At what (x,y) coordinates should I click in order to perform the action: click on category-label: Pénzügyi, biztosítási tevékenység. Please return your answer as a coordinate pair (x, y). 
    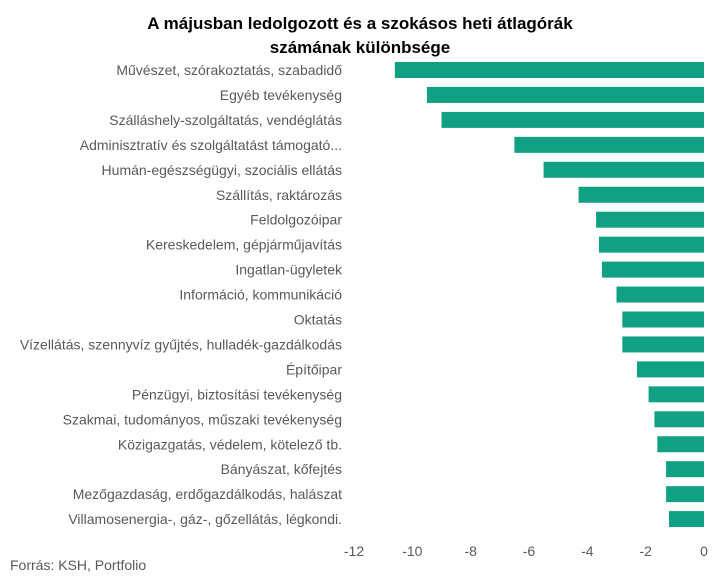
    Looking at the image, I should click on (237, 394).